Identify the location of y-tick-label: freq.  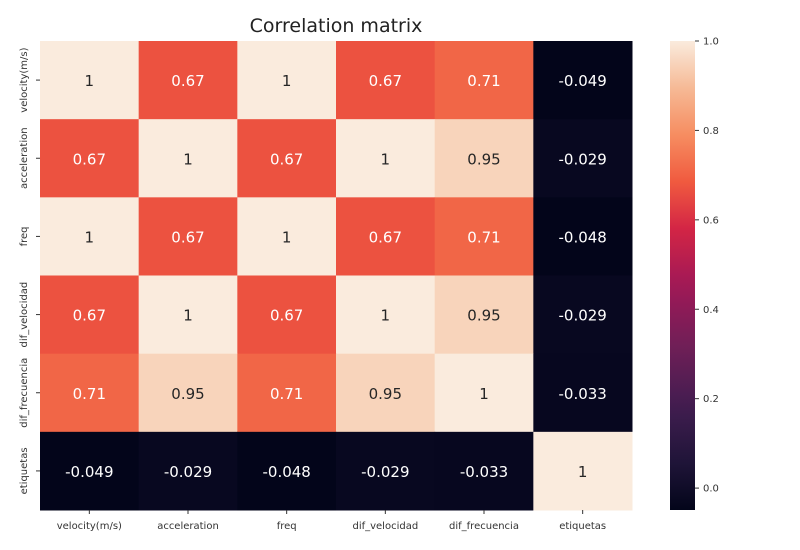
(24, 236).